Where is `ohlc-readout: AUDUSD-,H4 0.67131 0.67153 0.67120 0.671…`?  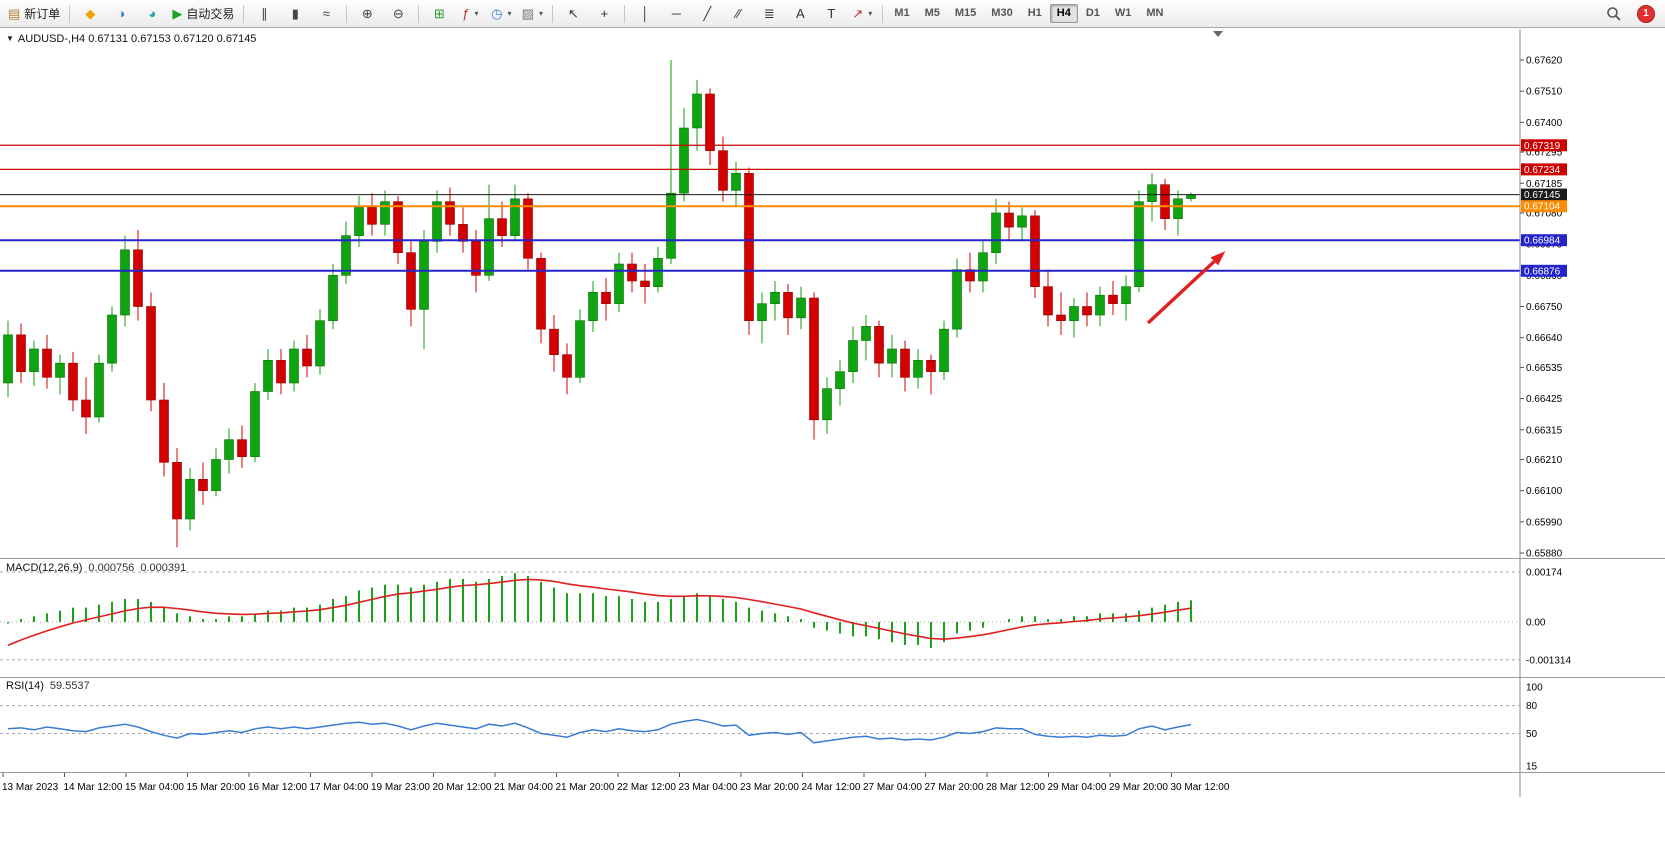 ohlc-readout: AUDUSD-,H4 0.67131 0.67153 0.67120 0.671… is located at coordinates (137, 39).